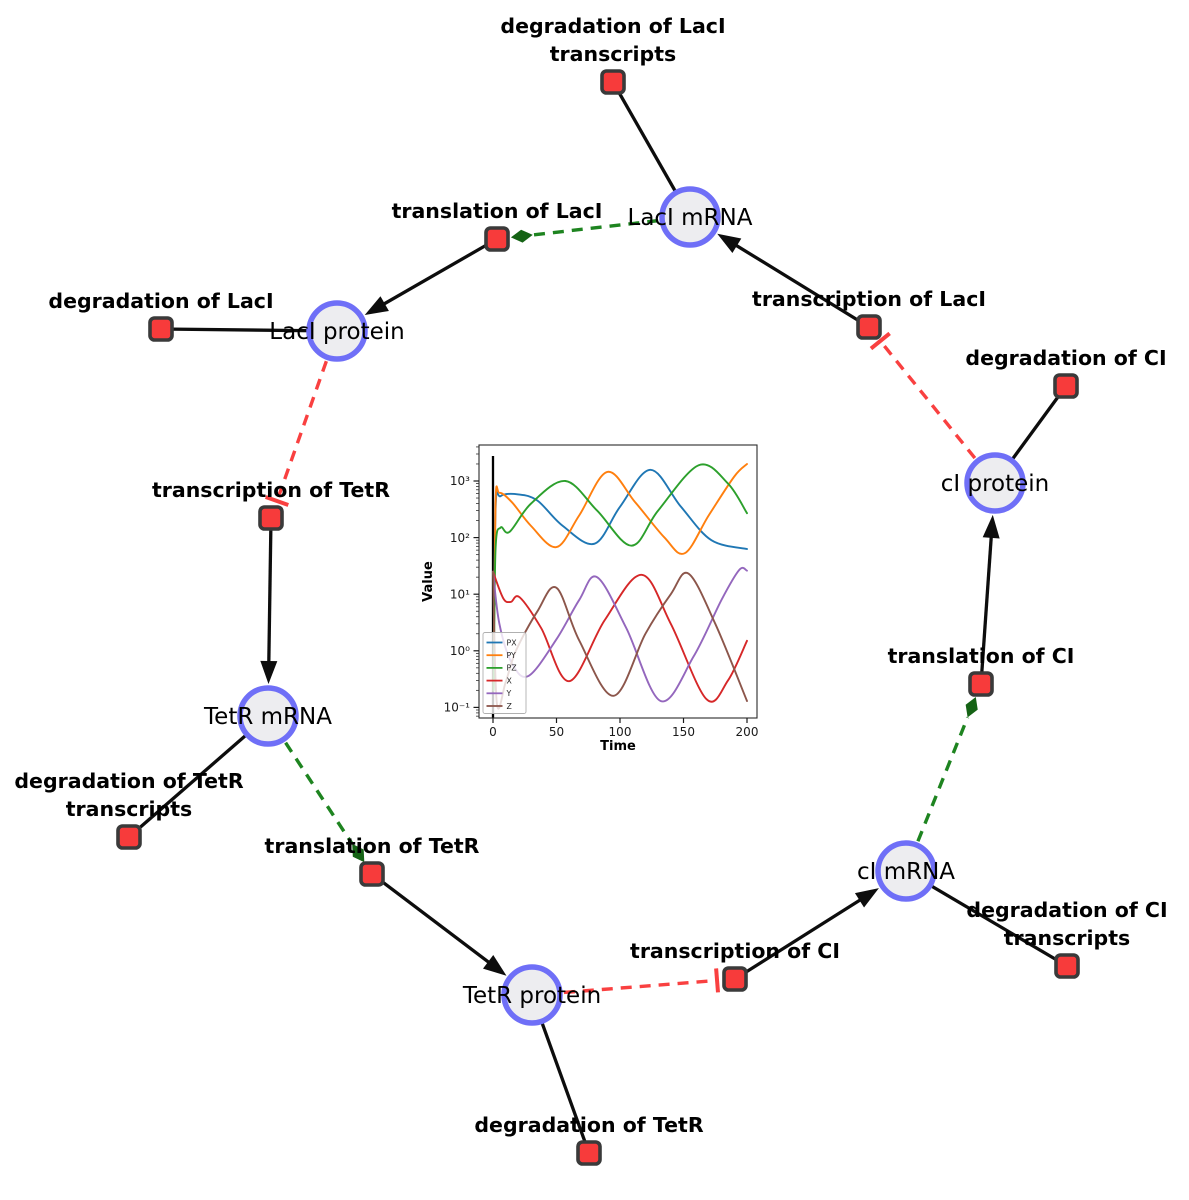 The image size is (1189, 1200). What do you see at coordinates (457, 708) in the screenshot?
I see `y-tick-label: 10⁻¹` at bounding box center [457, 708].